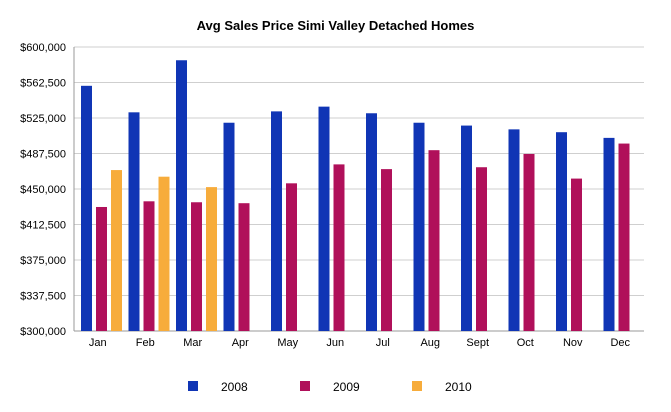 This screenshot has width=671, height=412. I want to click on bar-2008-jan, so click(86, 208).